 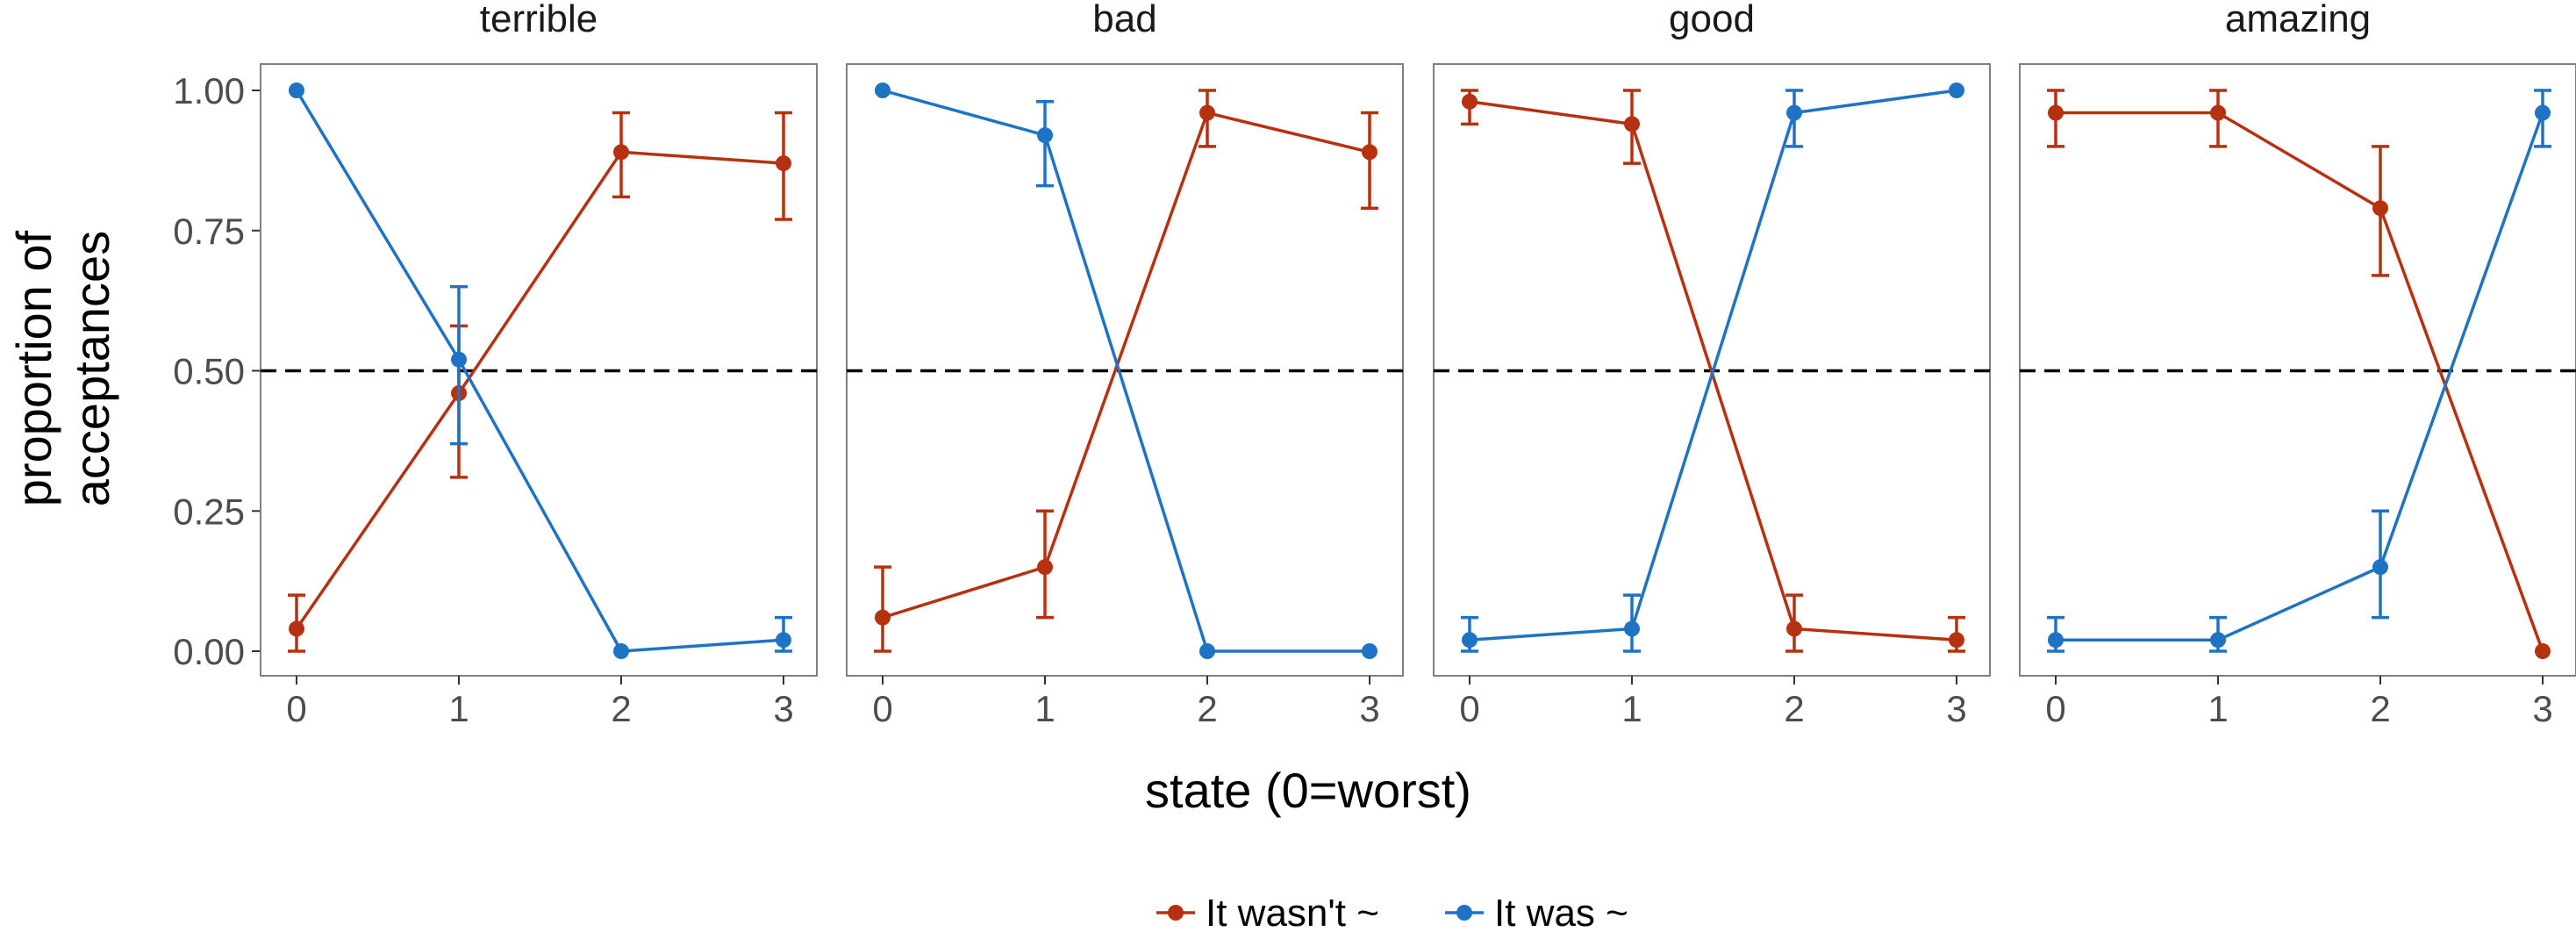 I want to click on y-tick-label: 0.00, so click(x=209, y=651).